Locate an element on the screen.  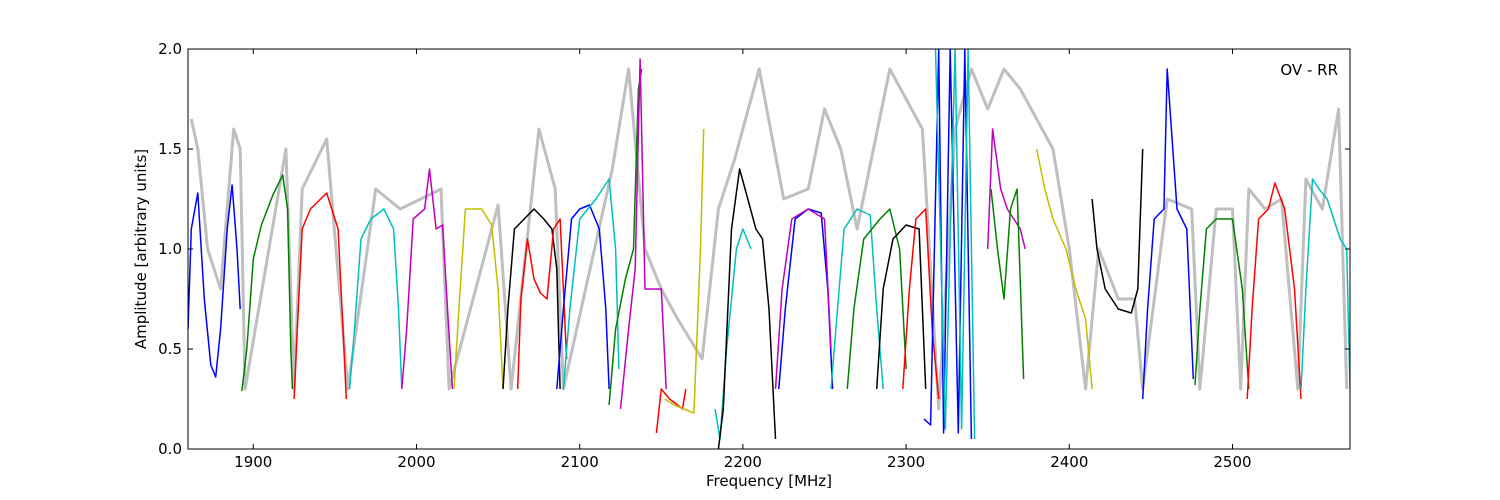
x-axis-title: Frequency [MHz] is located at coordinates (769, 481).